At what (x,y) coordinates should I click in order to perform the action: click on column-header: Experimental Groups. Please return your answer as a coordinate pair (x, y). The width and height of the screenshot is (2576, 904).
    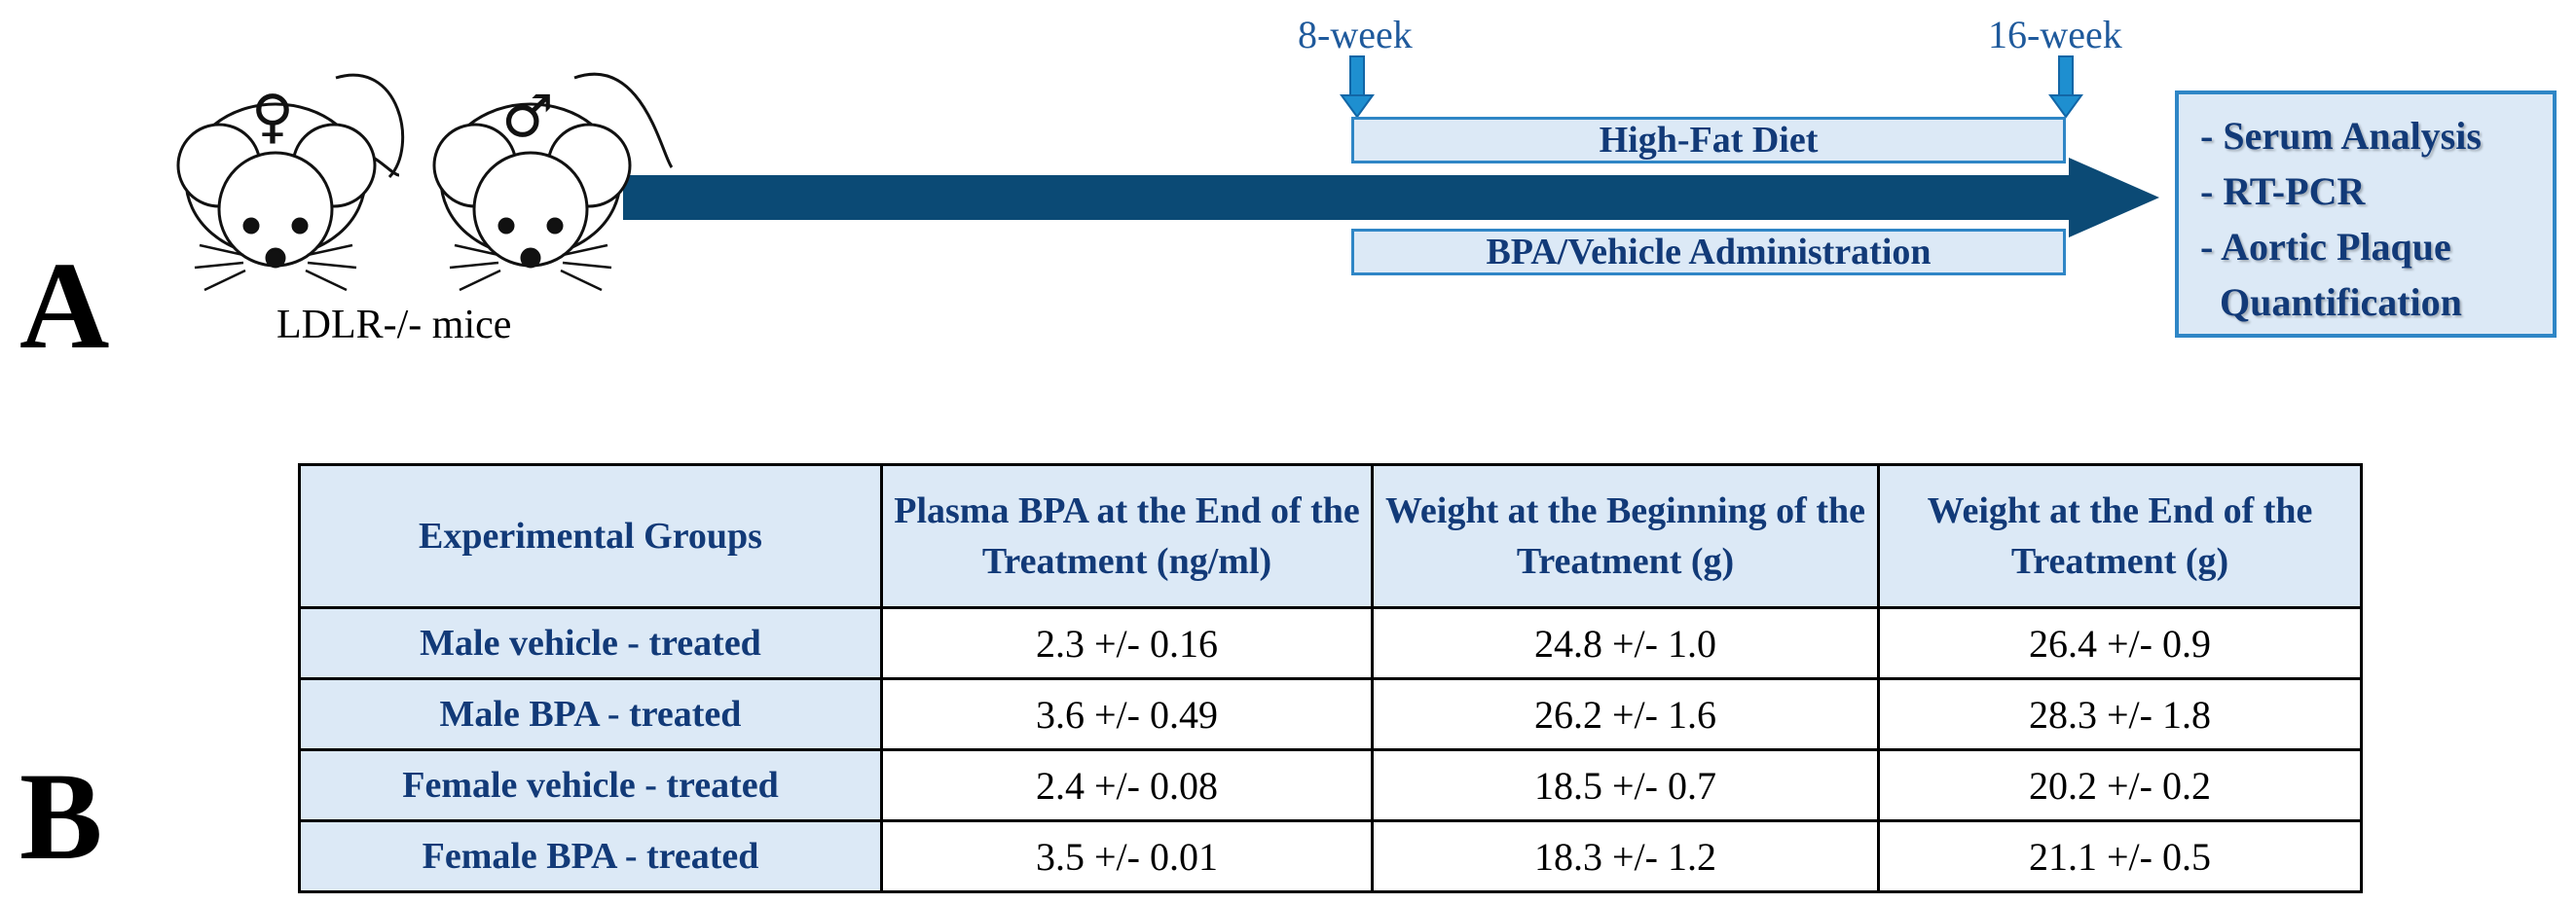
    Looking at the image, I should click on (590, 536).